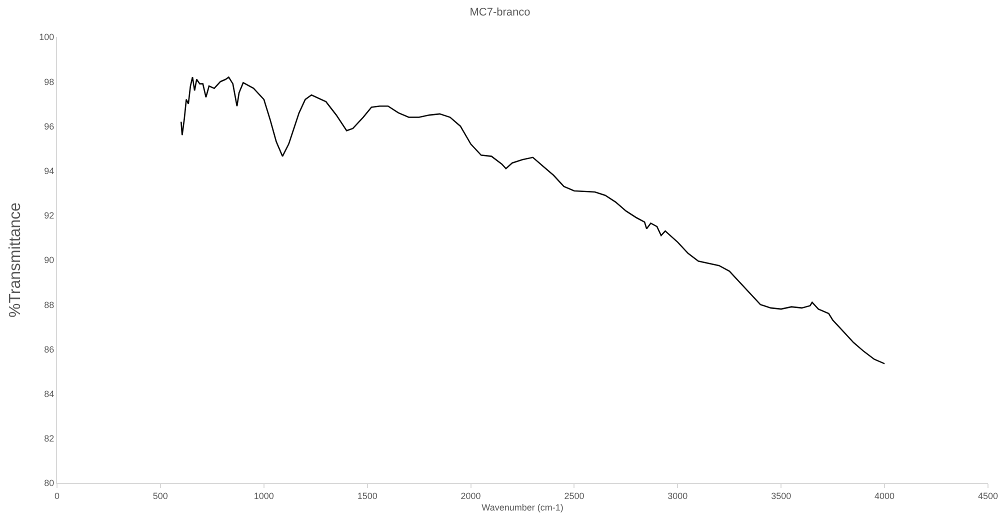 The image size is (1000, 517). Describe the element at coordinates (46, 37) in the screenshot. I see `y-tick-label: 100` at that location.